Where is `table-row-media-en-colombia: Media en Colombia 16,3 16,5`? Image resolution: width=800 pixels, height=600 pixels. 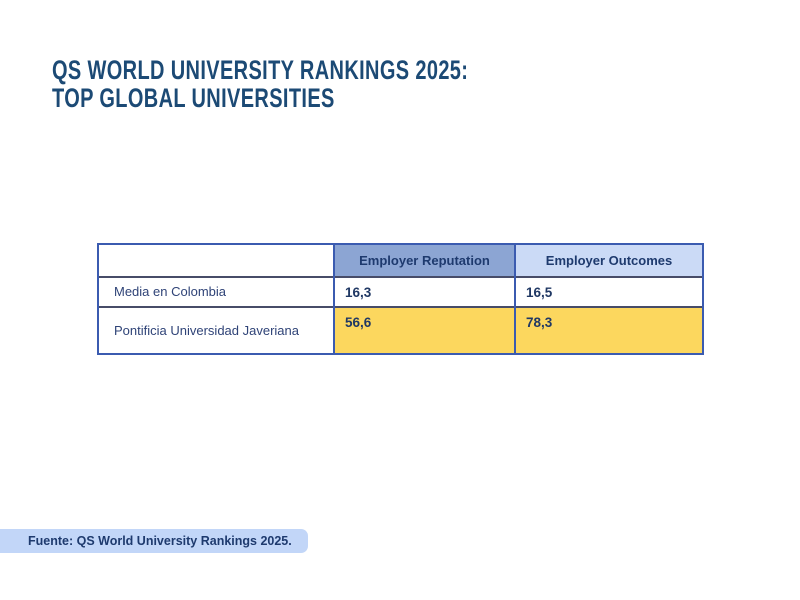 table-row-media-en-colombia: Media en Colombia 16,3 16,5 is located at coordinates (400, 292).